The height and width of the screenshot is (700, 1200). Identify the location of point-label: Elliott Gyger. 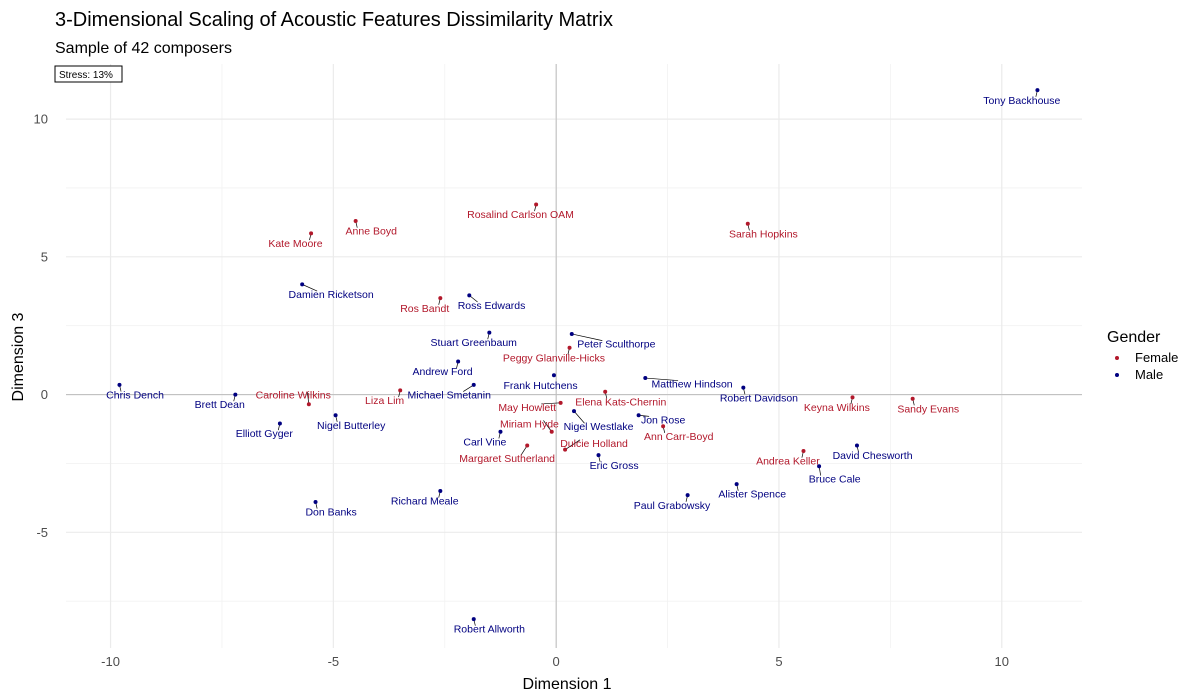
(265, 434).